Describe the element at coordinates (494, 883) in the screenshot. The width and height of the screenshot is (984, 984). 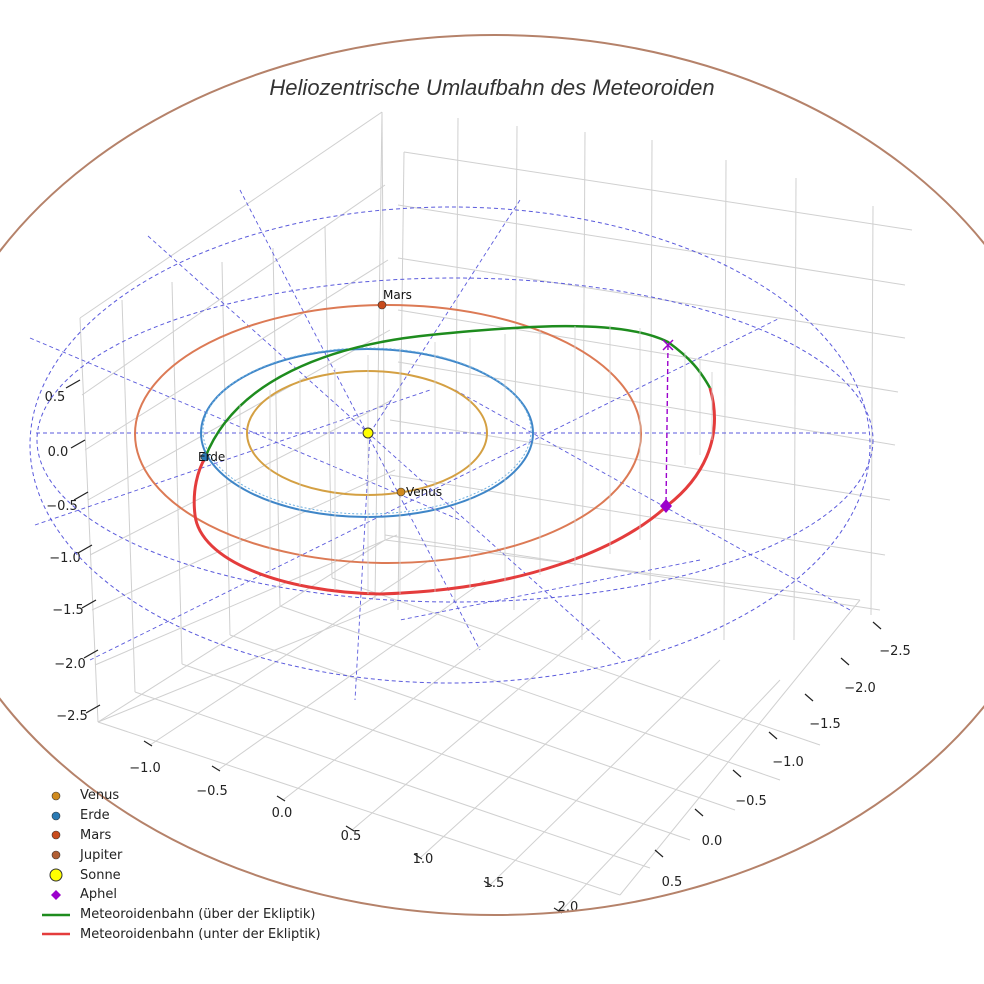
I see `x-tick-label: 1.5` at that location.